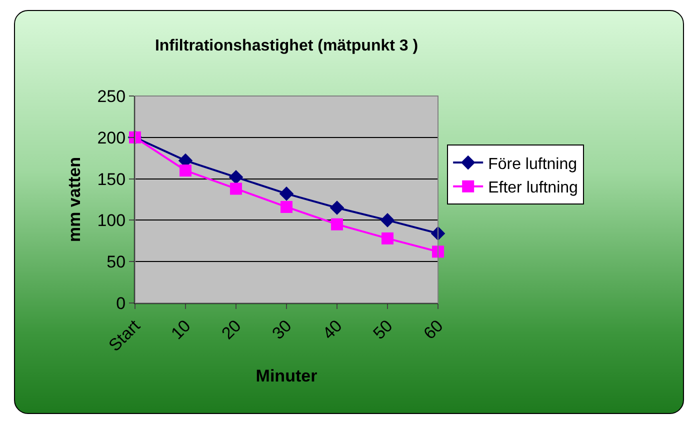 The height and width of the screenshot is (423, 695). Describe the element at coordinates (111, 179) in the screenshot. I see `y-tick-label: 150` at that location.